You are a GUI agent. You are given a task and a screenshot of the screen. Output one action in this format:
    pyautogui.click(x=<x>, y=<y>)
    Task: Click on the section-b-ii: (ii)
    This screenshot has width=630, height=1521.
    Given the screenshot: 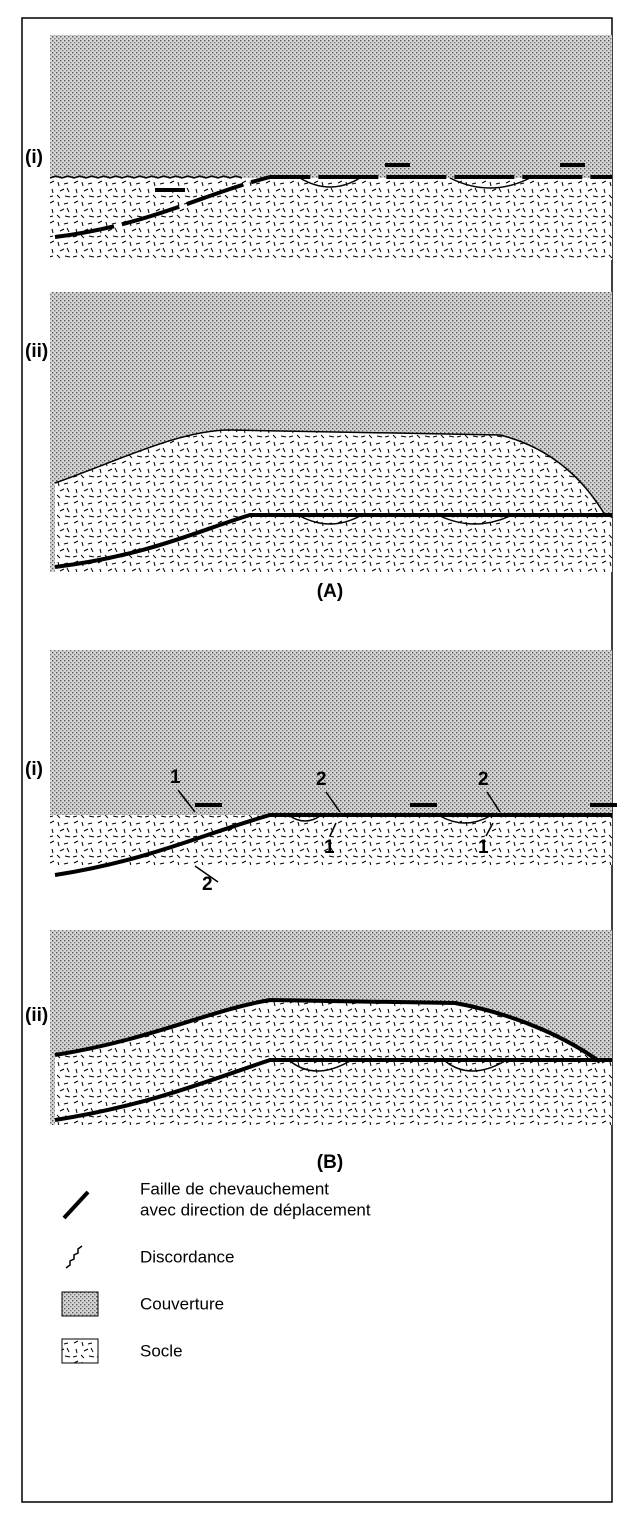 What is the action you would take?
    pyautogui.click(x=318, y=1027)
    